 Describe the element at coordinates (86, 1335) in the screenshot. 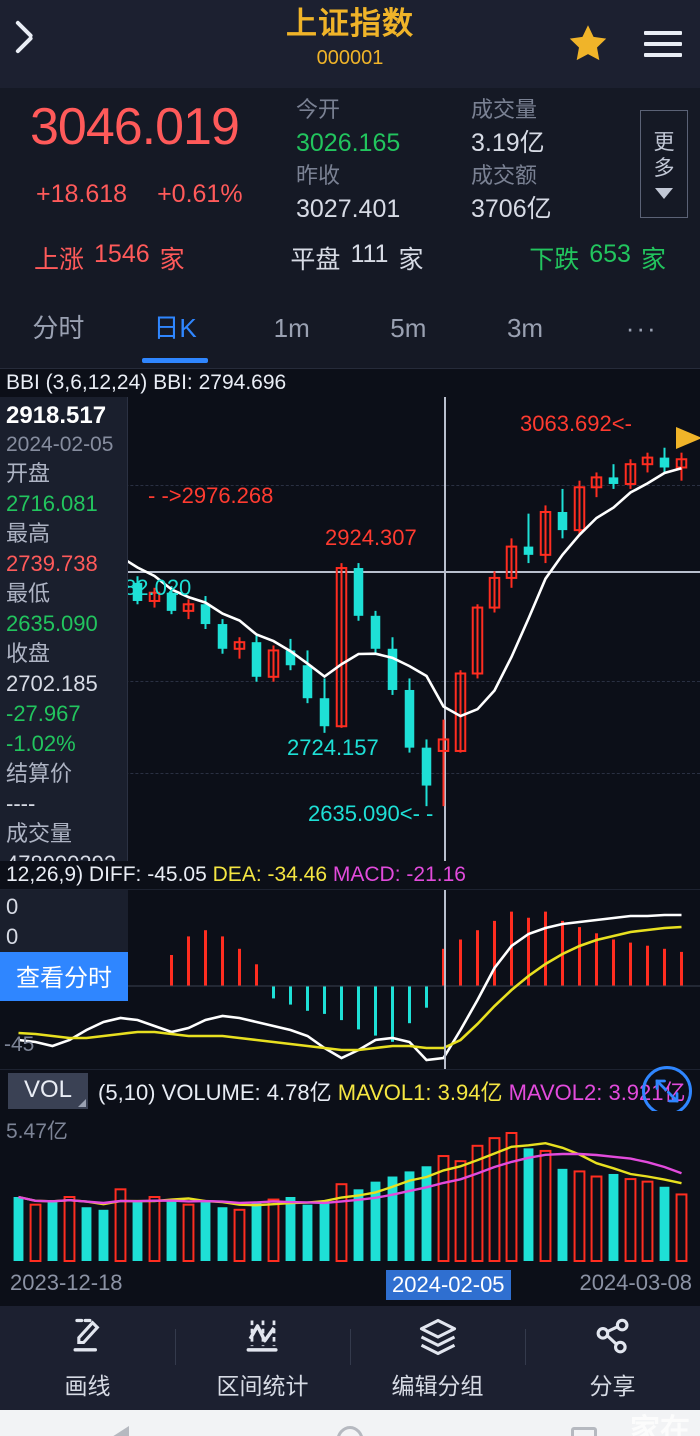

I see `pen-draw-icon` at that location.